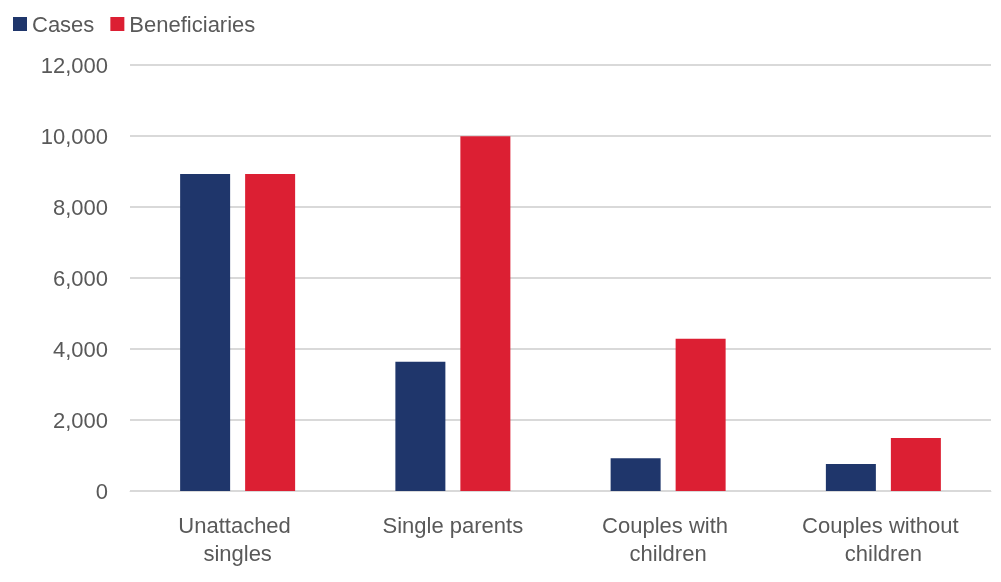  I want to click on x-tick-label: Couples without children, so click(883, 539).